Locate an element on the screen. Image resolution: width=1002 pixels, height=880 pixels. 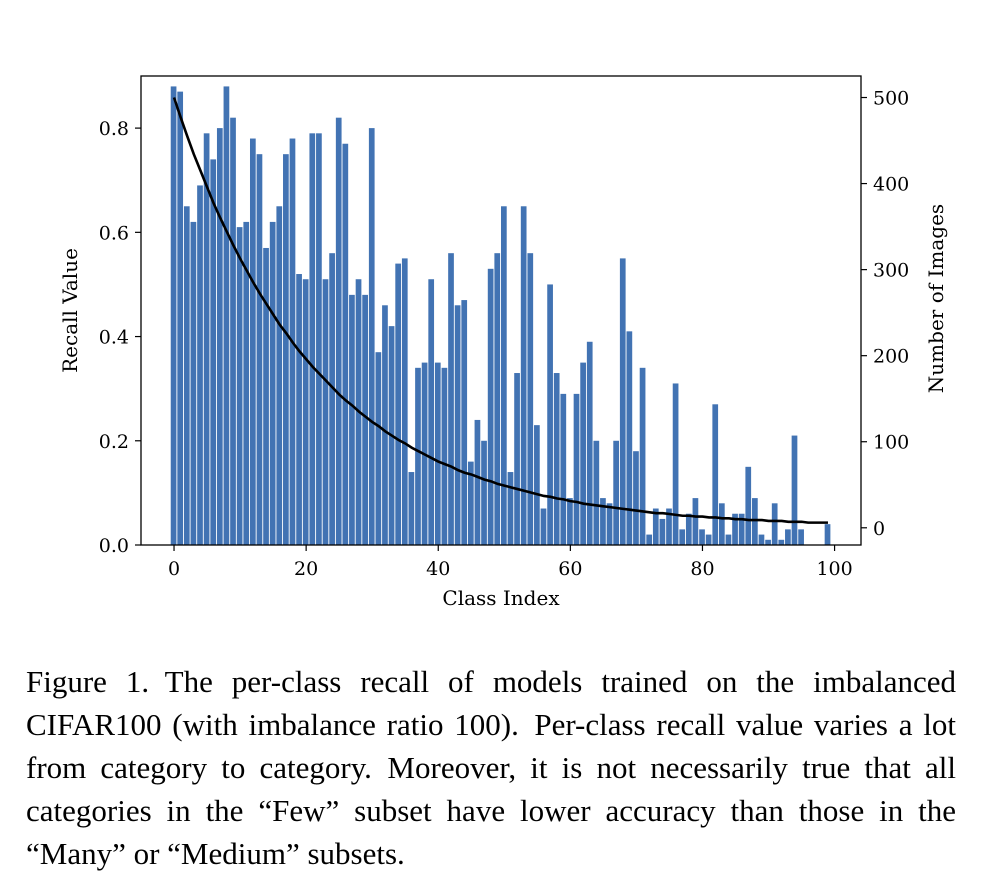
y2-tick-label: 500 is located at coordinates (891, 99).